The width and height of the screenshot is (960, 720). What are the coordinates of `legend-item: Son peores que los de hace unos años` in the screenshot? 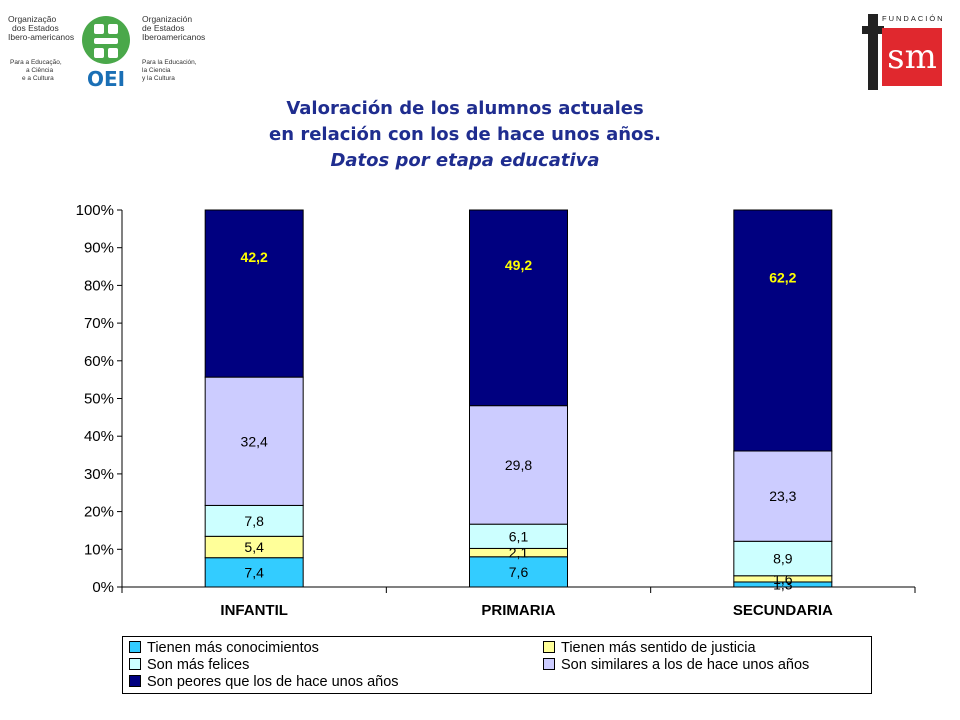 It's located at (264, 682).